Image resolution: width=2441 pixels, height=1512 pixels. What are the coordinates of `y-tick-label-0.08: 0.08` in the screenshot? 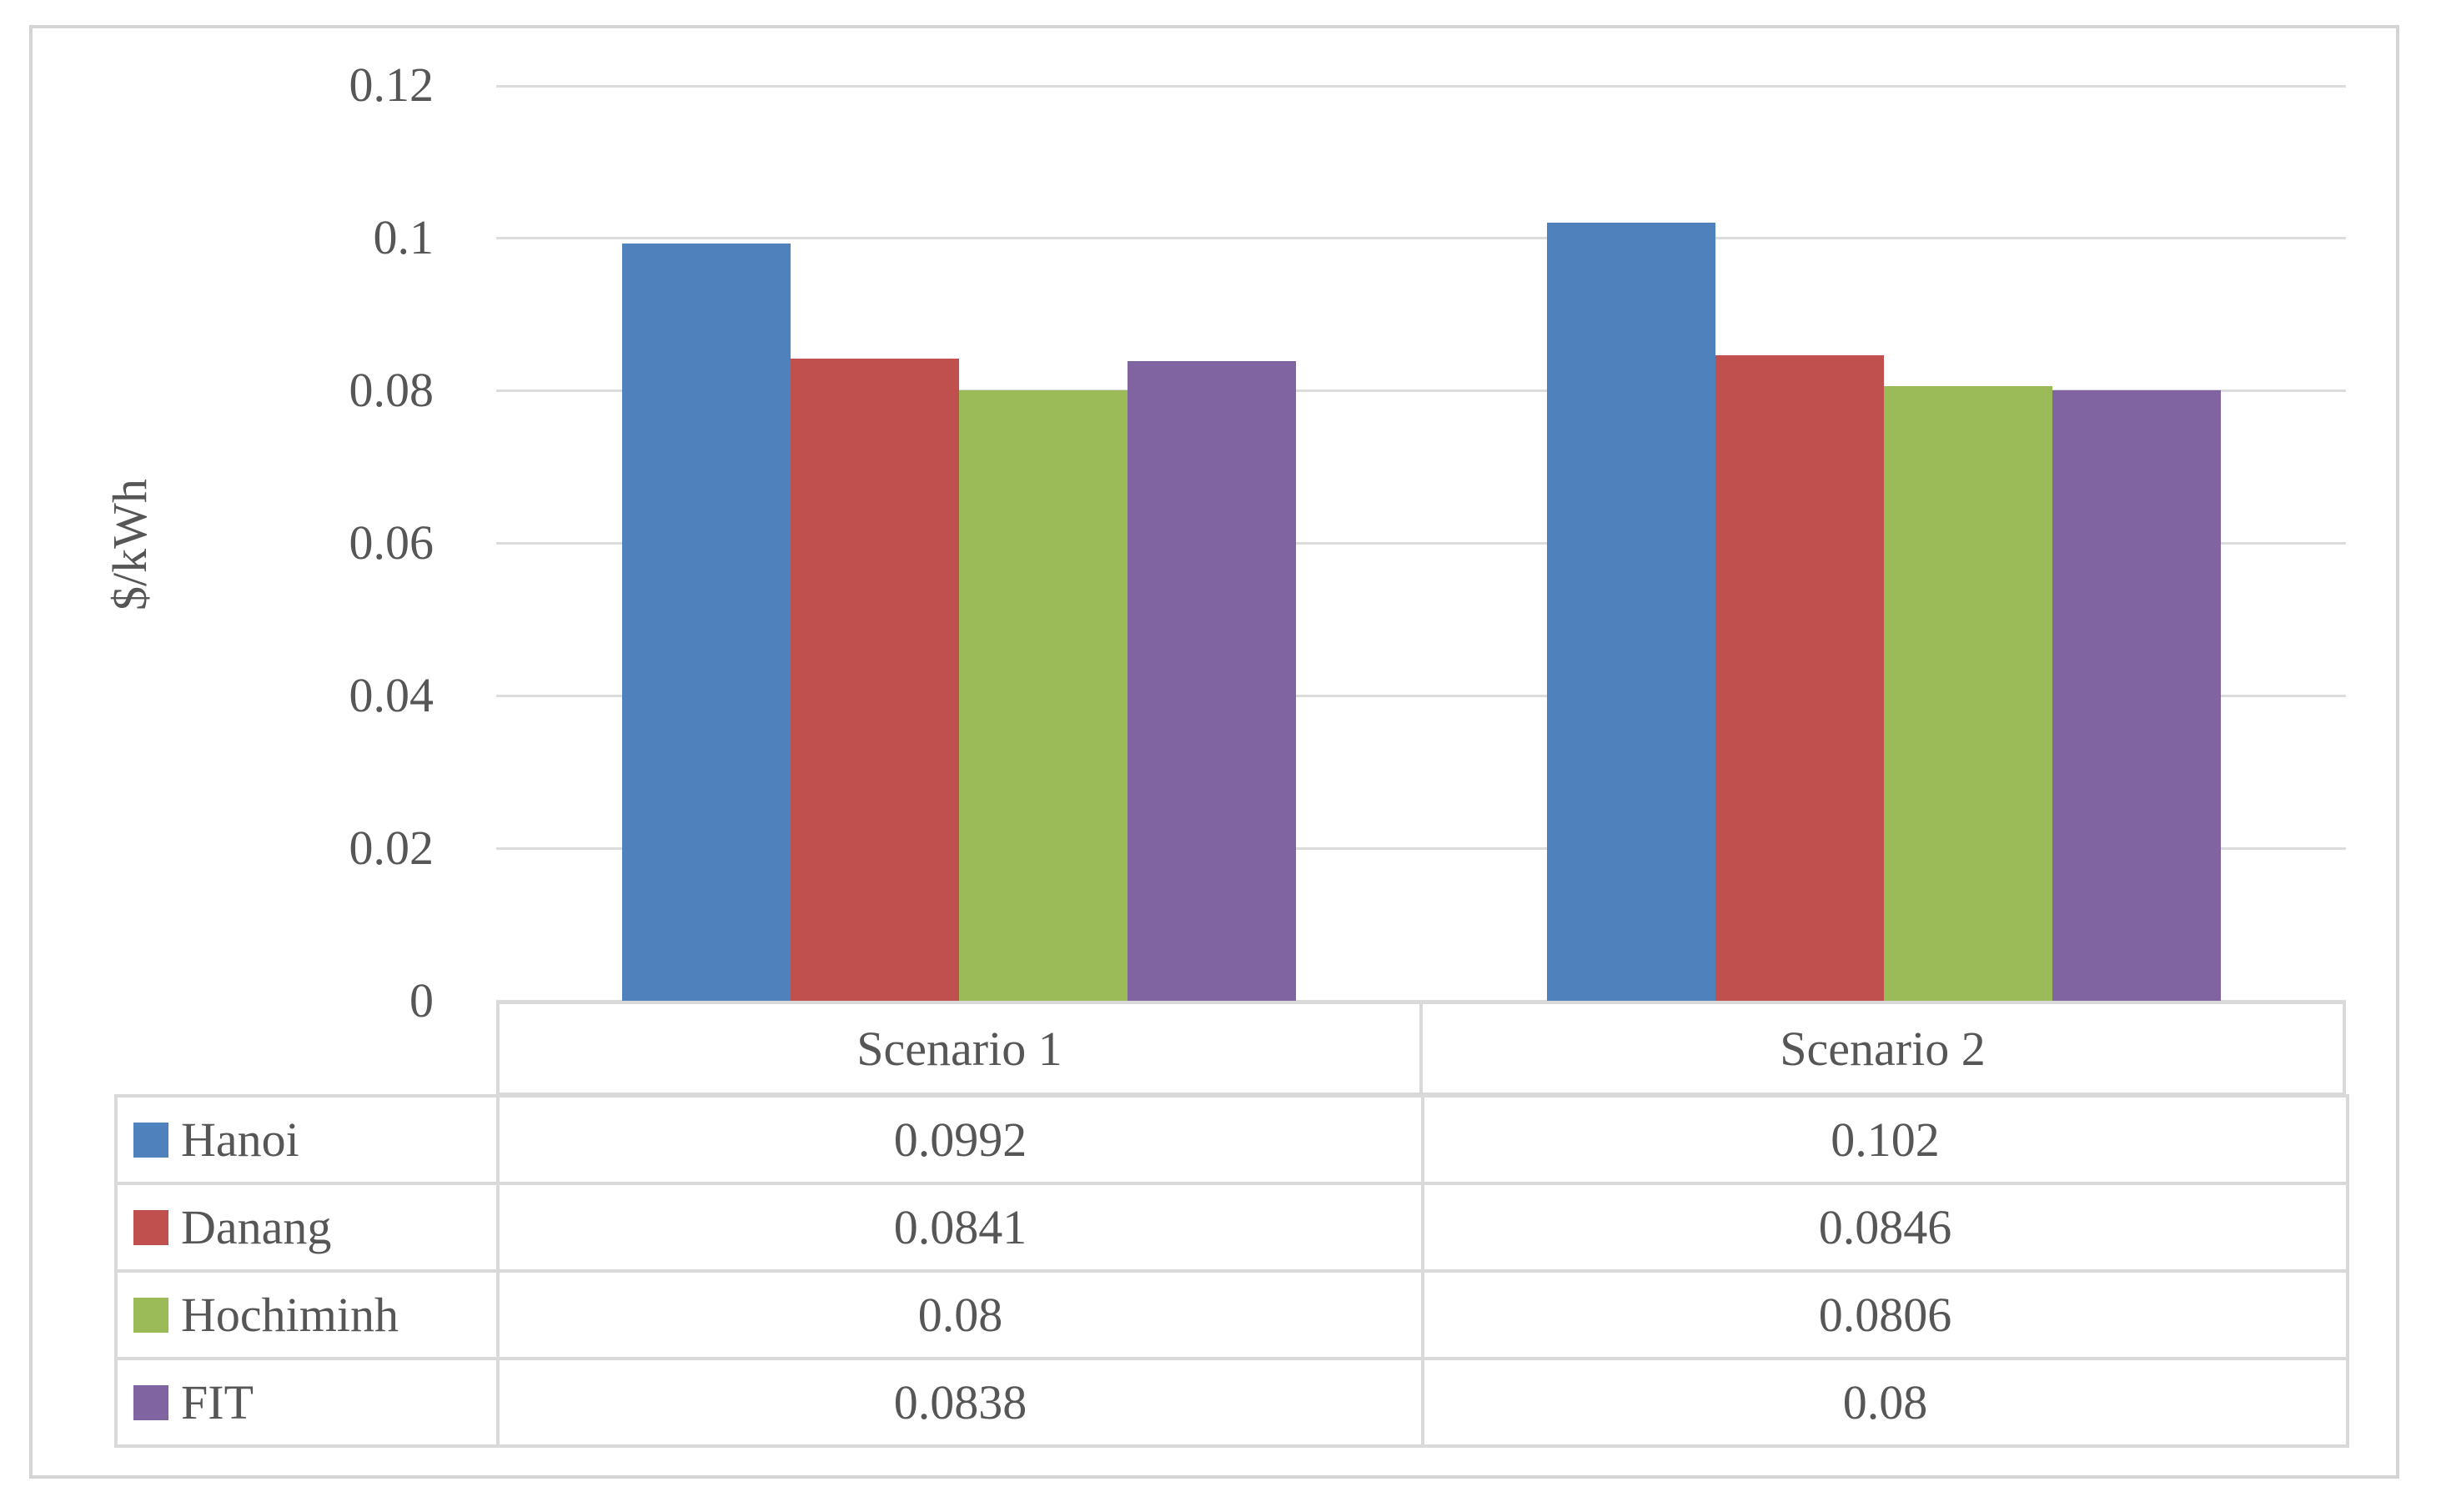 It's located at (391, 390).